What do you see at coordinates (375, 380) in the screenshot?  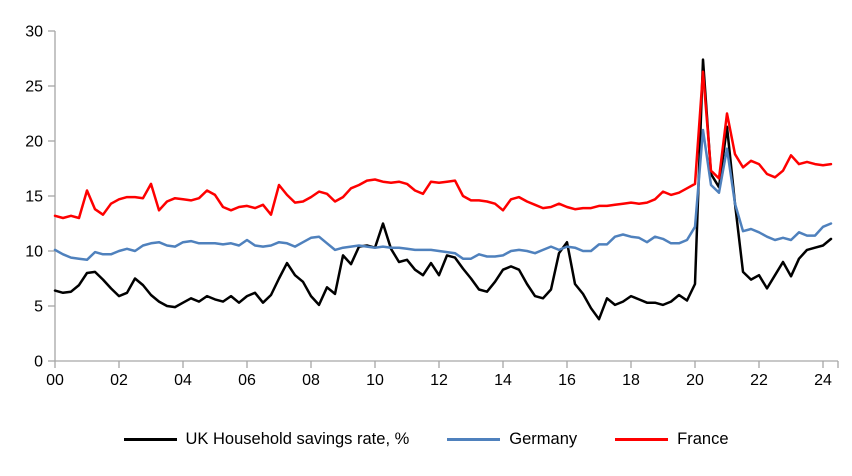 I see `x-axis-tick-label: 10` at bounding box center [375, 380].